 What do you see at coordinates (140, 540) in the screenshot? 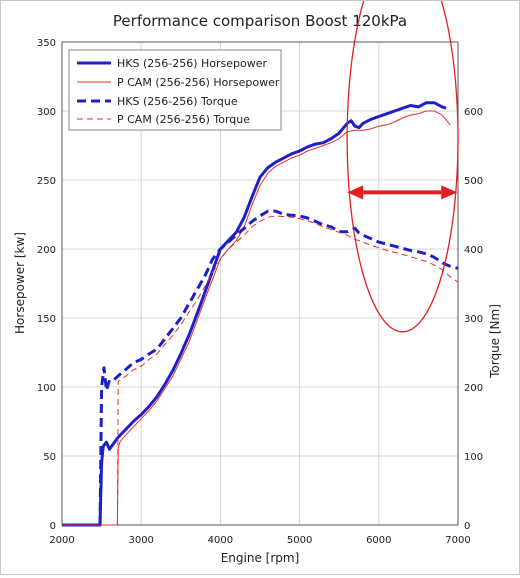
I see `x-tick-label: 3000` at bounding box center [140, 540].